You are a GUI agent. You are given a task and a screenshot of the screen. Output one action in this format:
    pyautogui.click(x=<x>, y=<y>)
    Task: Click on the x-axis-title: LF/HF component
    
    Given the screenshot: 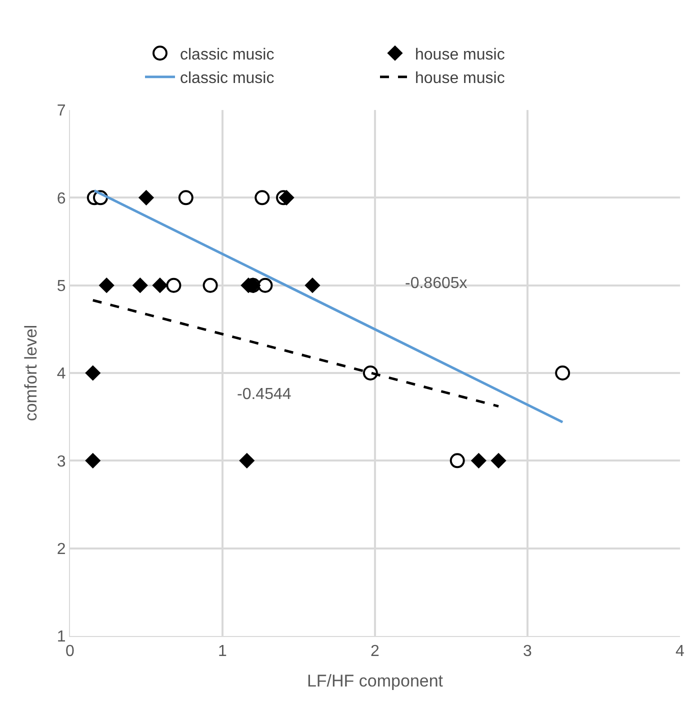 What is the action you would take?
    pyautogui.click(x=375, y=681)
    